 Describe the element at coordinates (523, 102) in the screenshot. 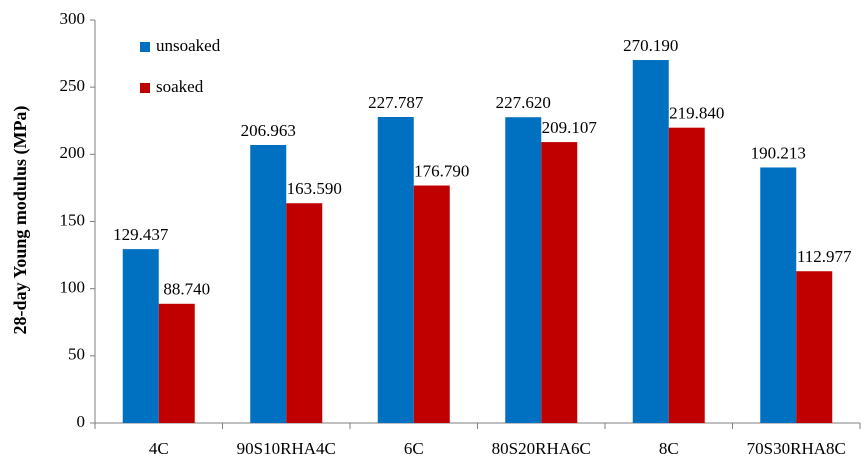

I see `data-label: 227.620` at that location.